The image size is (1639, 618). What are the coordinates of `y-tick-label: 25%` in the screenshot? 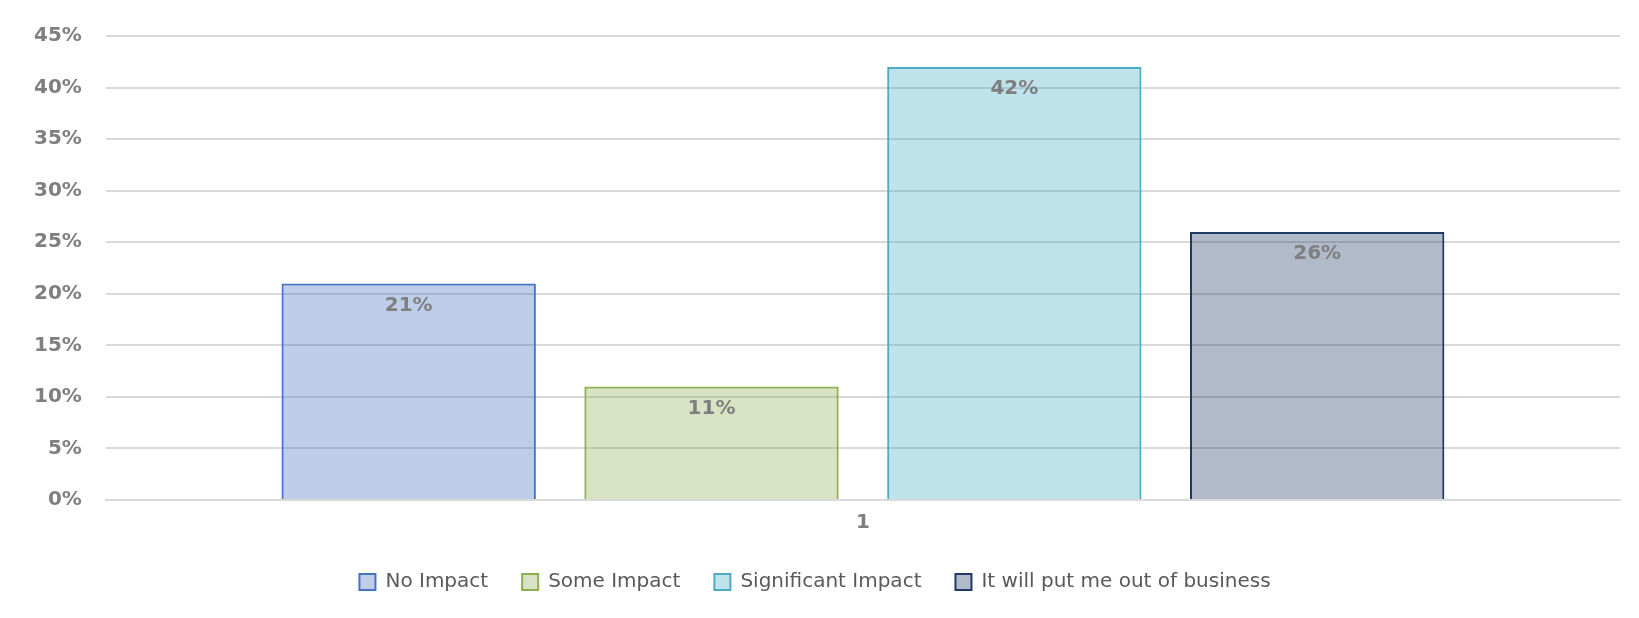 It's located at (58, 240).